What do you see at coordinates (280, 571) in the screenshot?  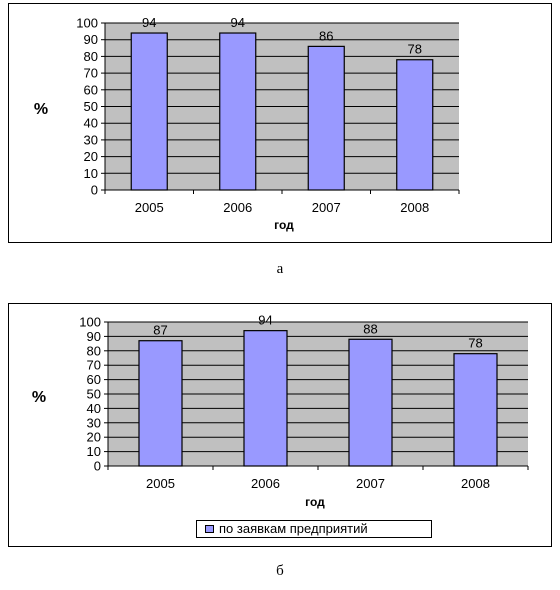 I see `caption-b: б` at bounding box center [280, 571].